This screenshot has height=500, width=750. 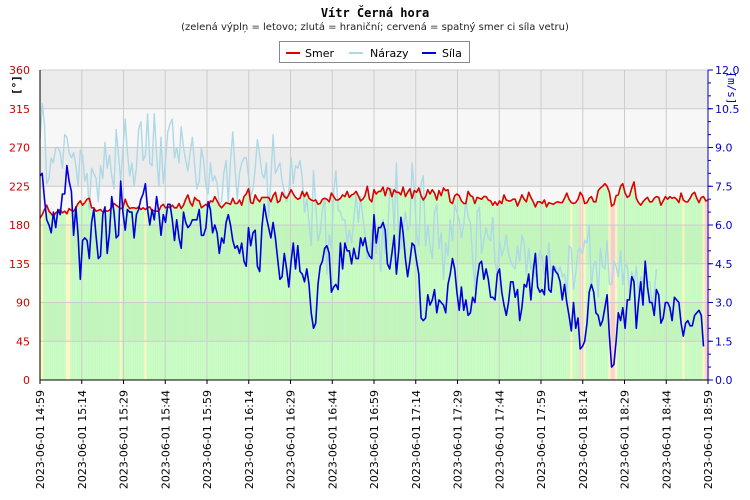 I want to click on x-tick-label: 2023-06-01 17:44, so click(x=499, y=439).